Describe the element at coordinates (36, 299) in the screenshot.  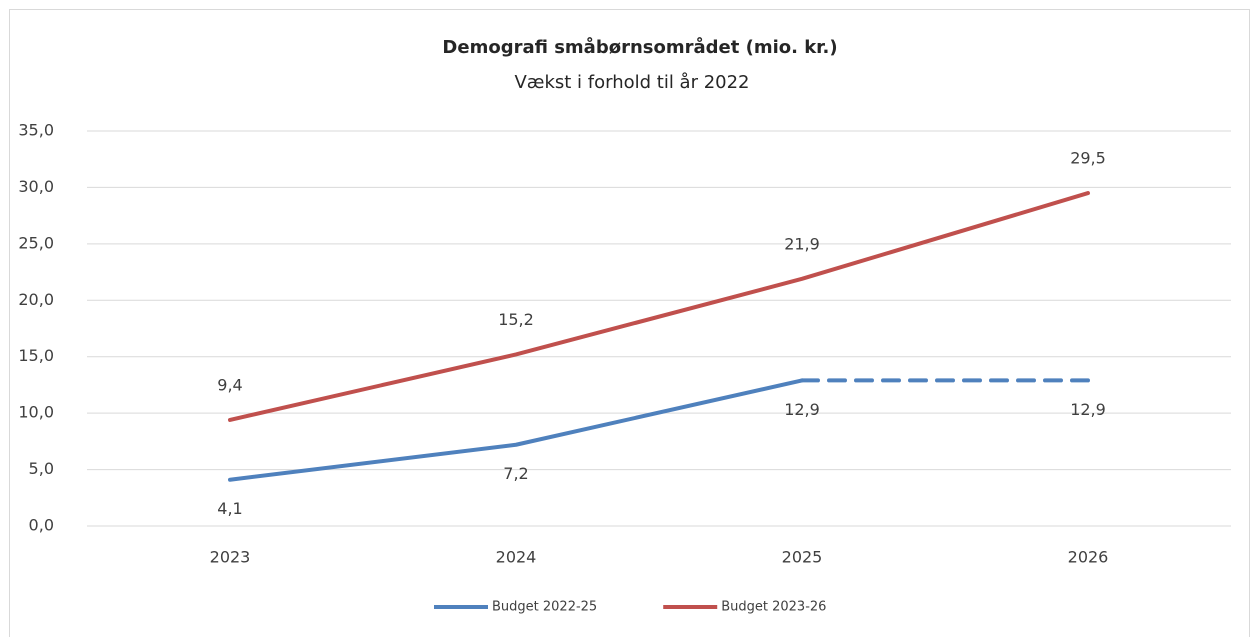
I see `y-tick-label: 20,0` at that location.